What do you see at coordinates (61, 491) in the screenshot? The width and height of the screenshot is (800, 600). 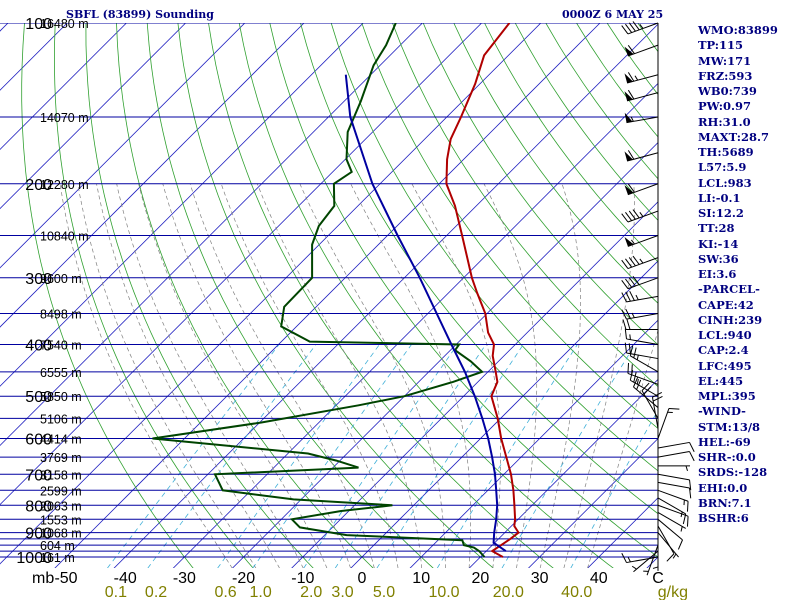 I see `height-label: 2599 m` at bounding box center [61, 491].